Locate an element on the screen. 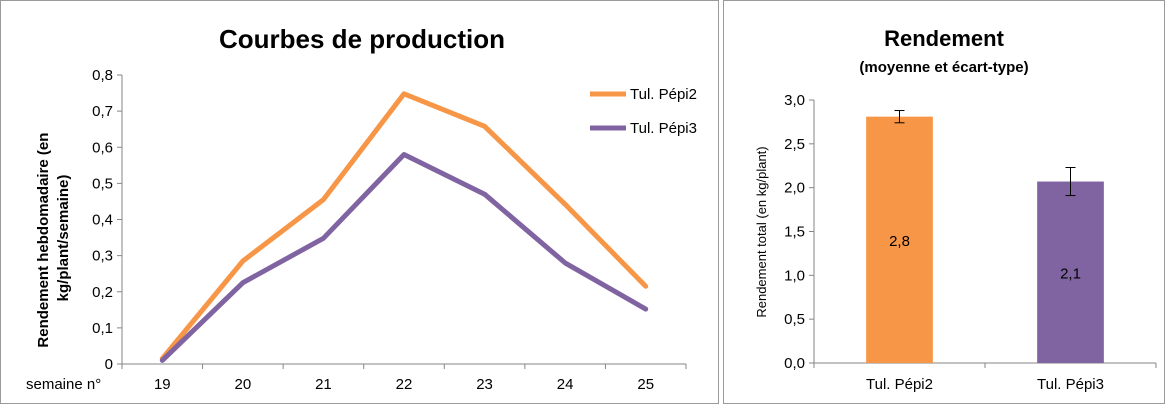 This screenshot has height=410, width=1167. bar-chart-x-ticks: Tul. Pépi2 Tul. Pépi3 is located at coordinates (985, 378).